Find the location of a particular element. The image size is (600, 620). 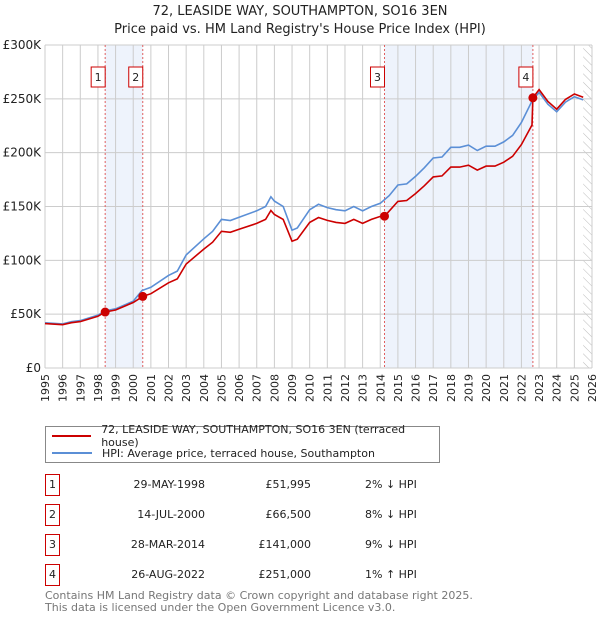

x-tick-label: 2021 is located at coordinates (504, 388).